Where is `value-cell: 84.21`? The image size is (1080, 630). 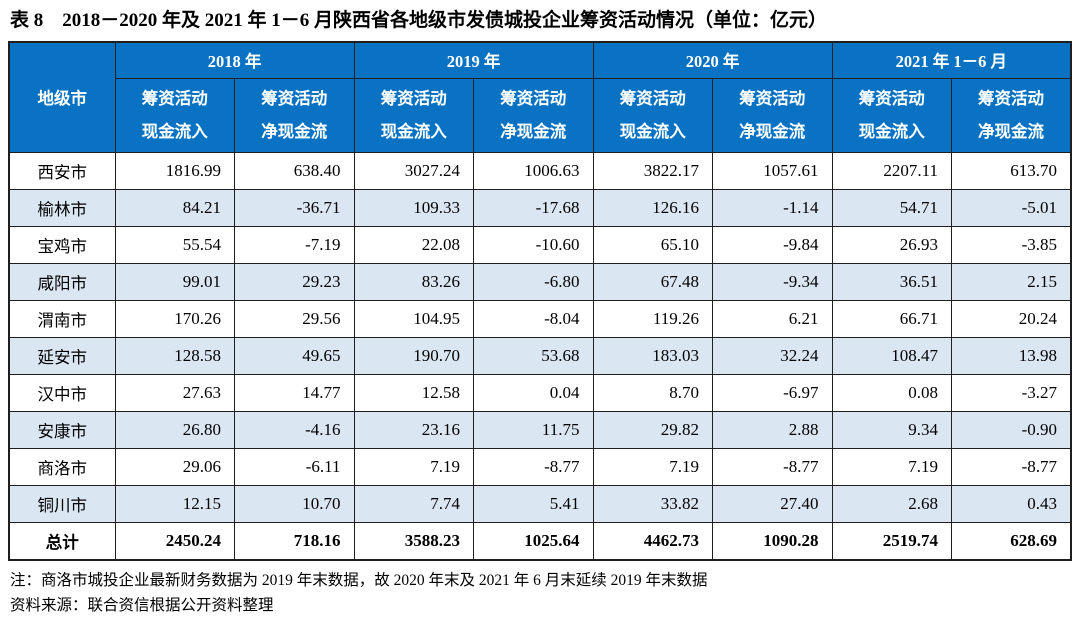 value-cell: 84.21 is located at coordinates (174, 208).